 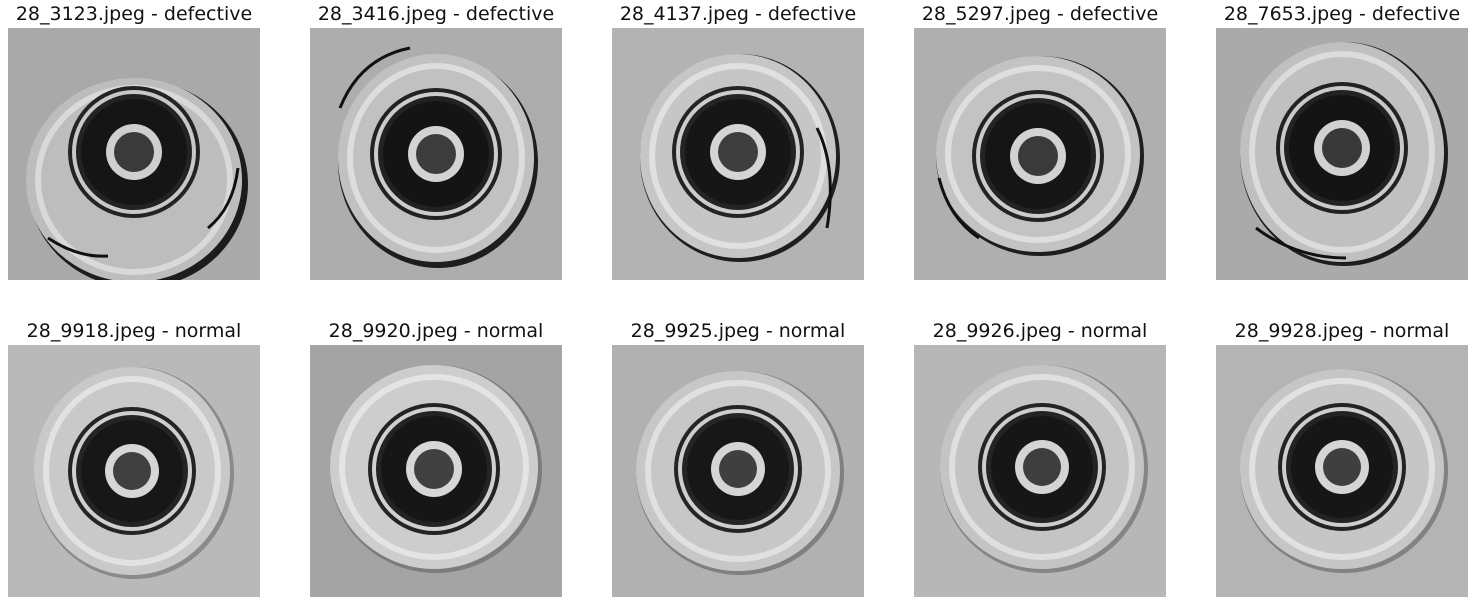 I want to click on image-caption: 28_9928.jpeg - normal, so click(x=1342, y=331).